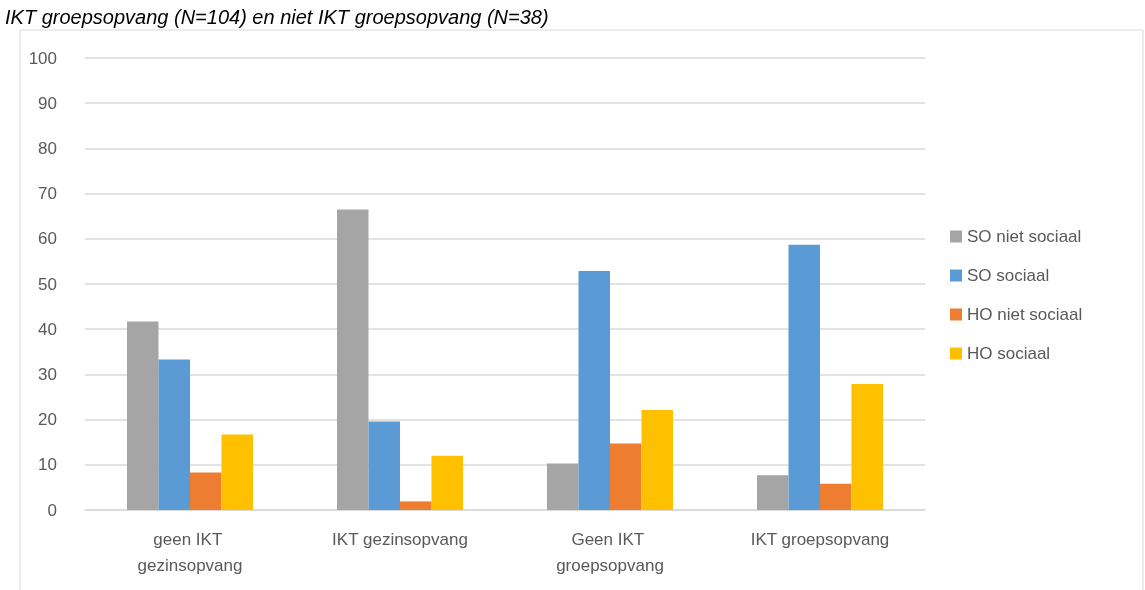 The width and height of the screenshot is (1145, 590). Describe the element at coordinates (1008, 275) in the screenshot. I see `legend-label: SO sociaal` at that location.